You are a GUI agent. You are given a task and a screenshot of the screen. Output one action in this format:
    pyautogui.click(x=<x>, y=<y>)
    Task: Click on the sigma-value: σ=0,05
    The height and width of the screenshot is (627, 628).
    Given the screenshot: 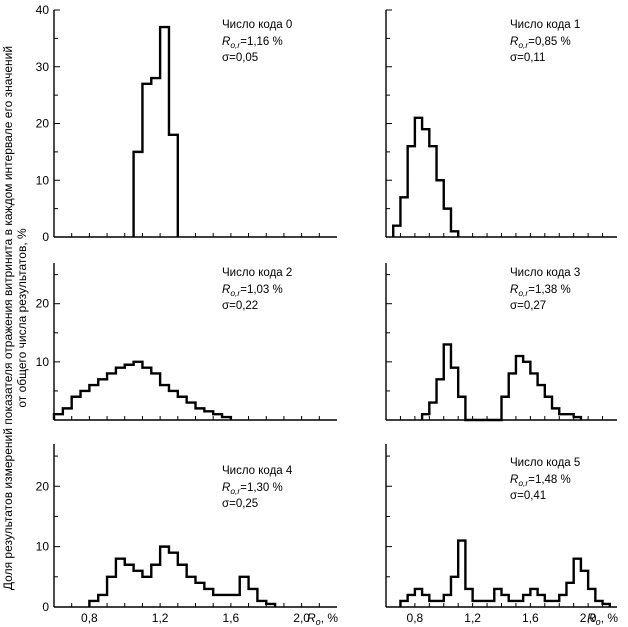 What is the action you would take?
    pyautogui.click(x=240, y=58)
    